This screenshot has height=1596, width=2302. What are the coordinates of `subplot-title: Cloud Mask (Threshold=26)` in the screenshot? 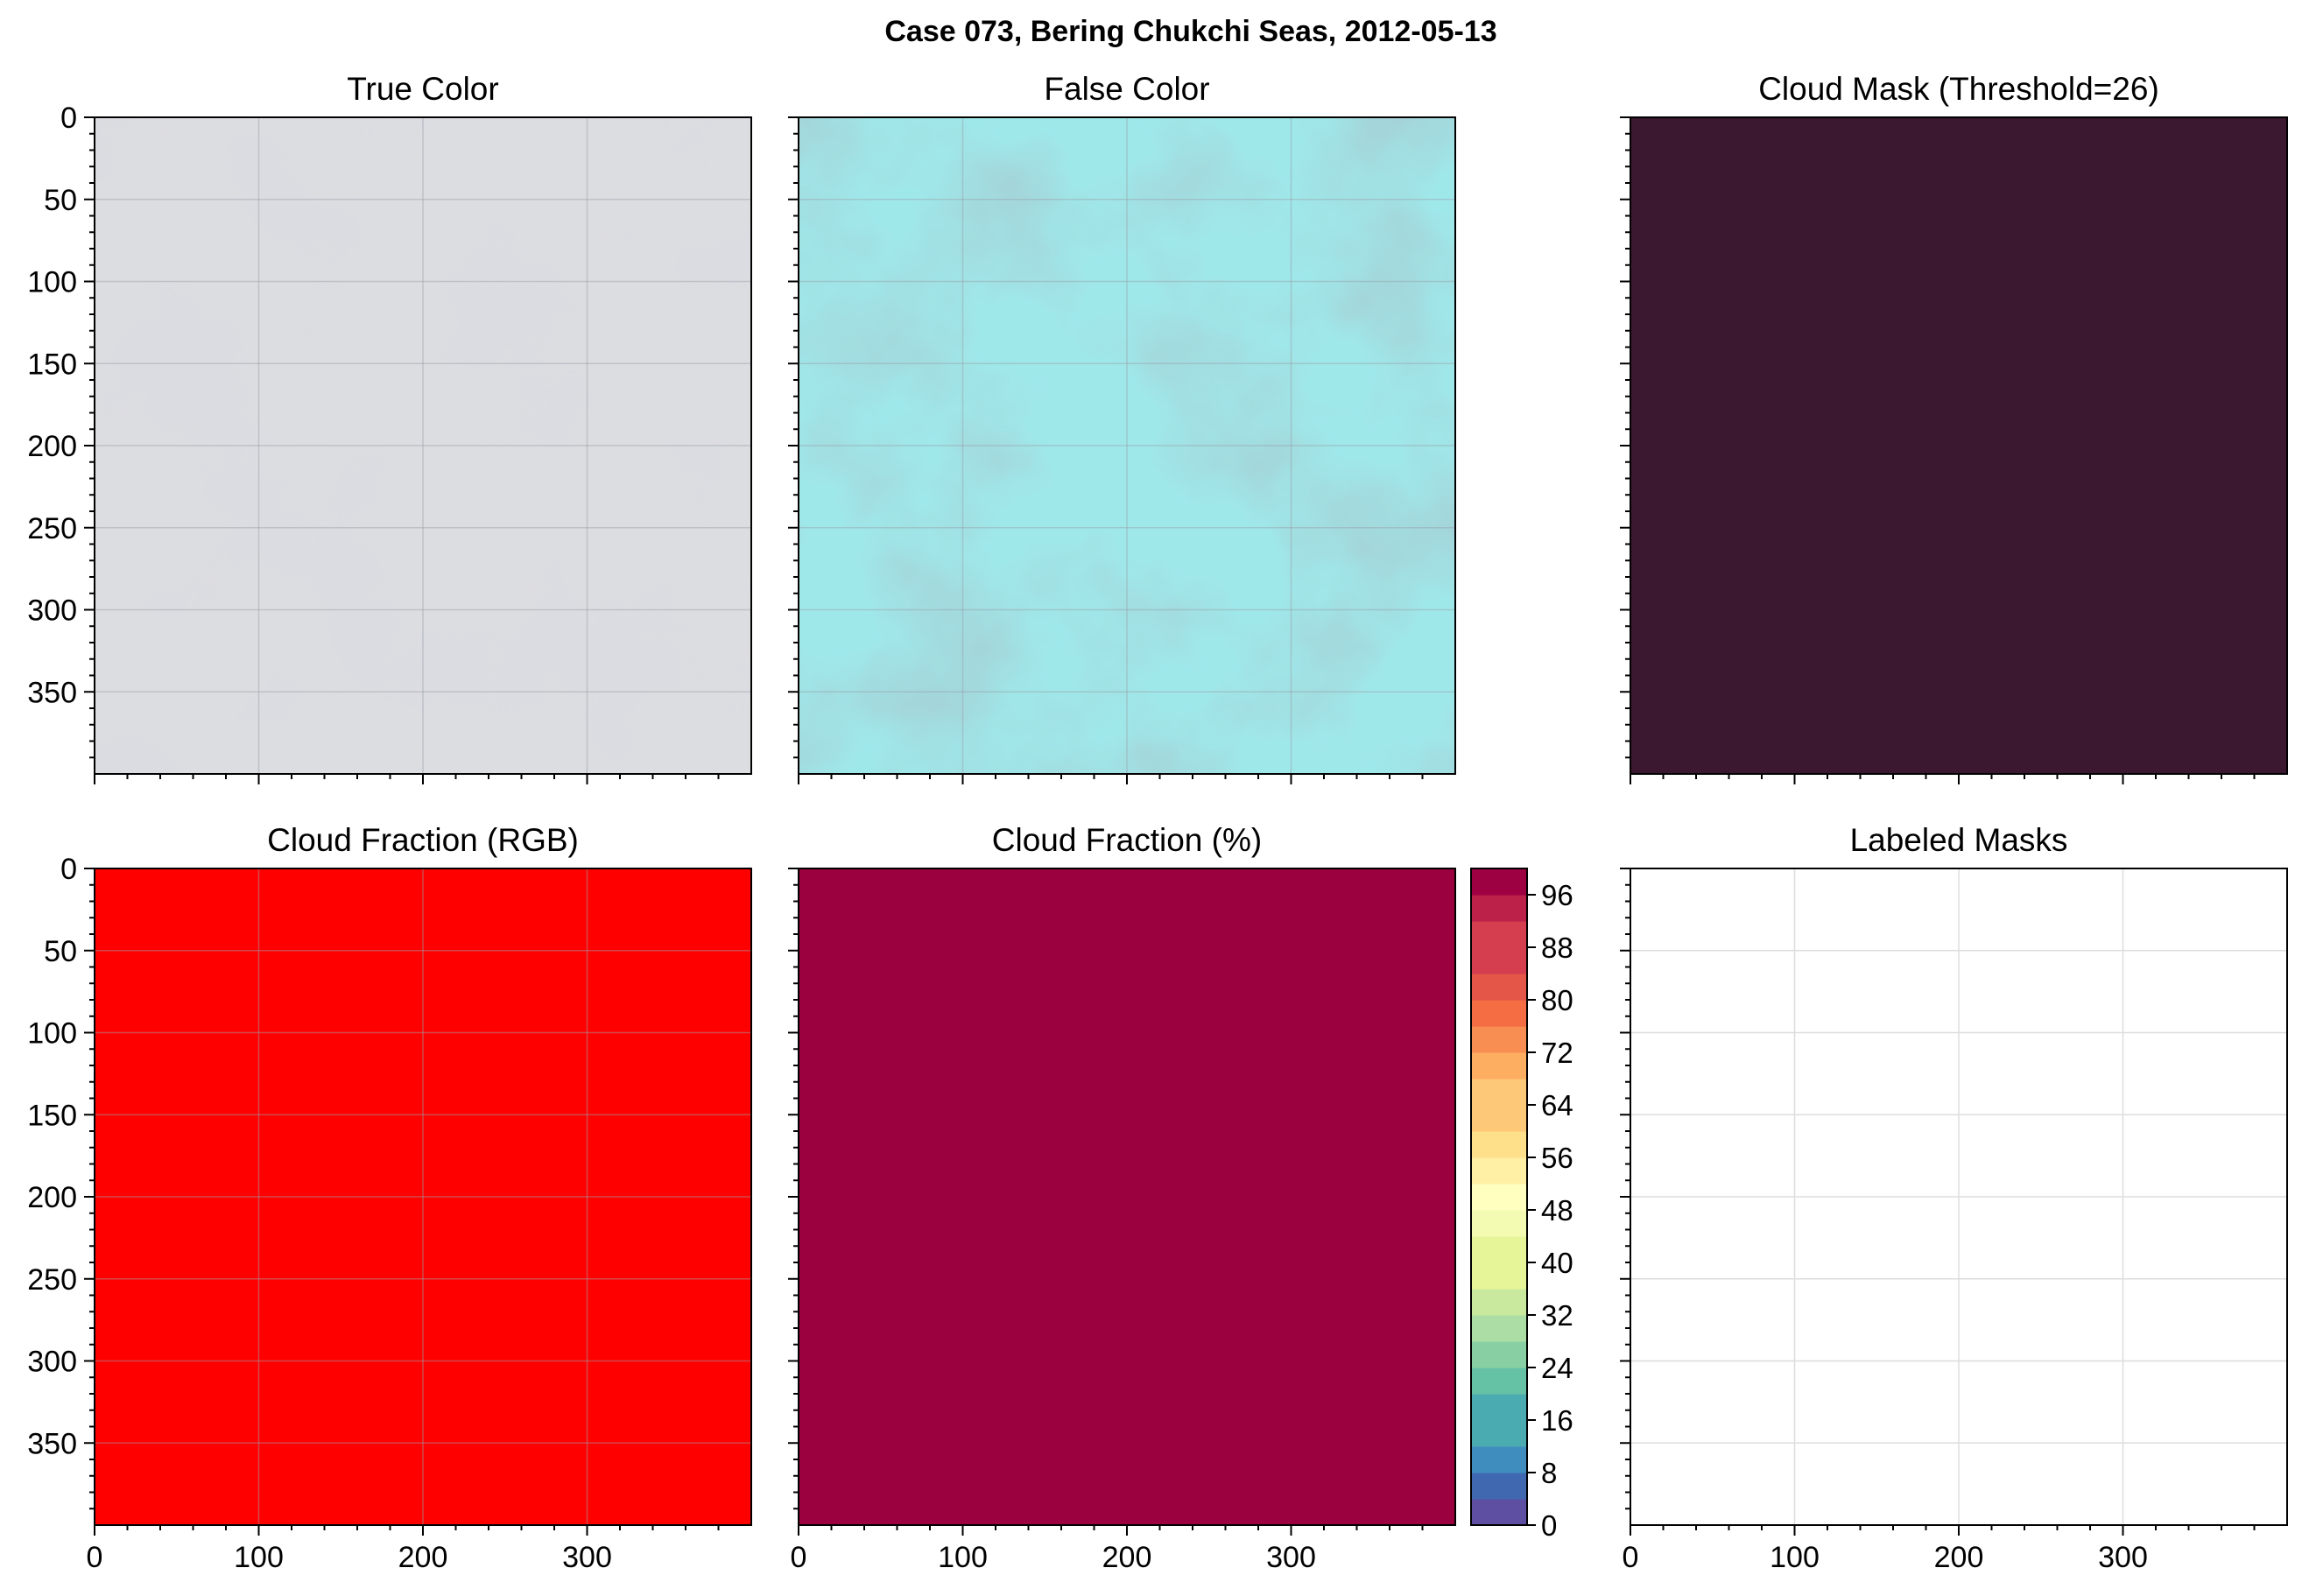 It's located at (1958, 89).